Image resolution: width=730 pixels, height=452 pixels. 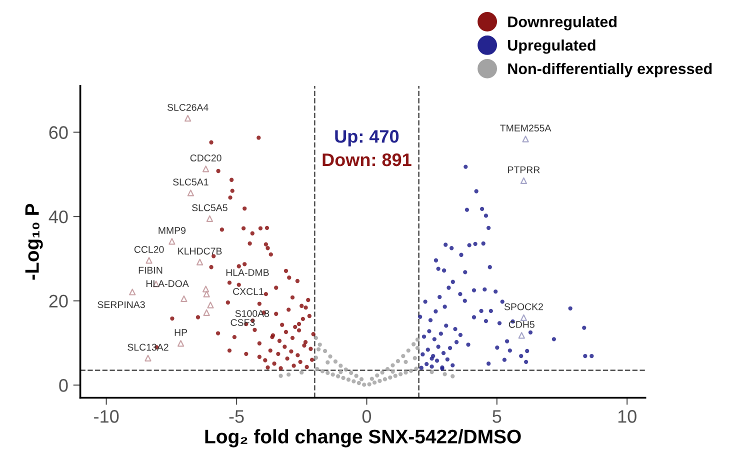 I want to click on annotation: SPOCK2, so click(x=523, y=306).